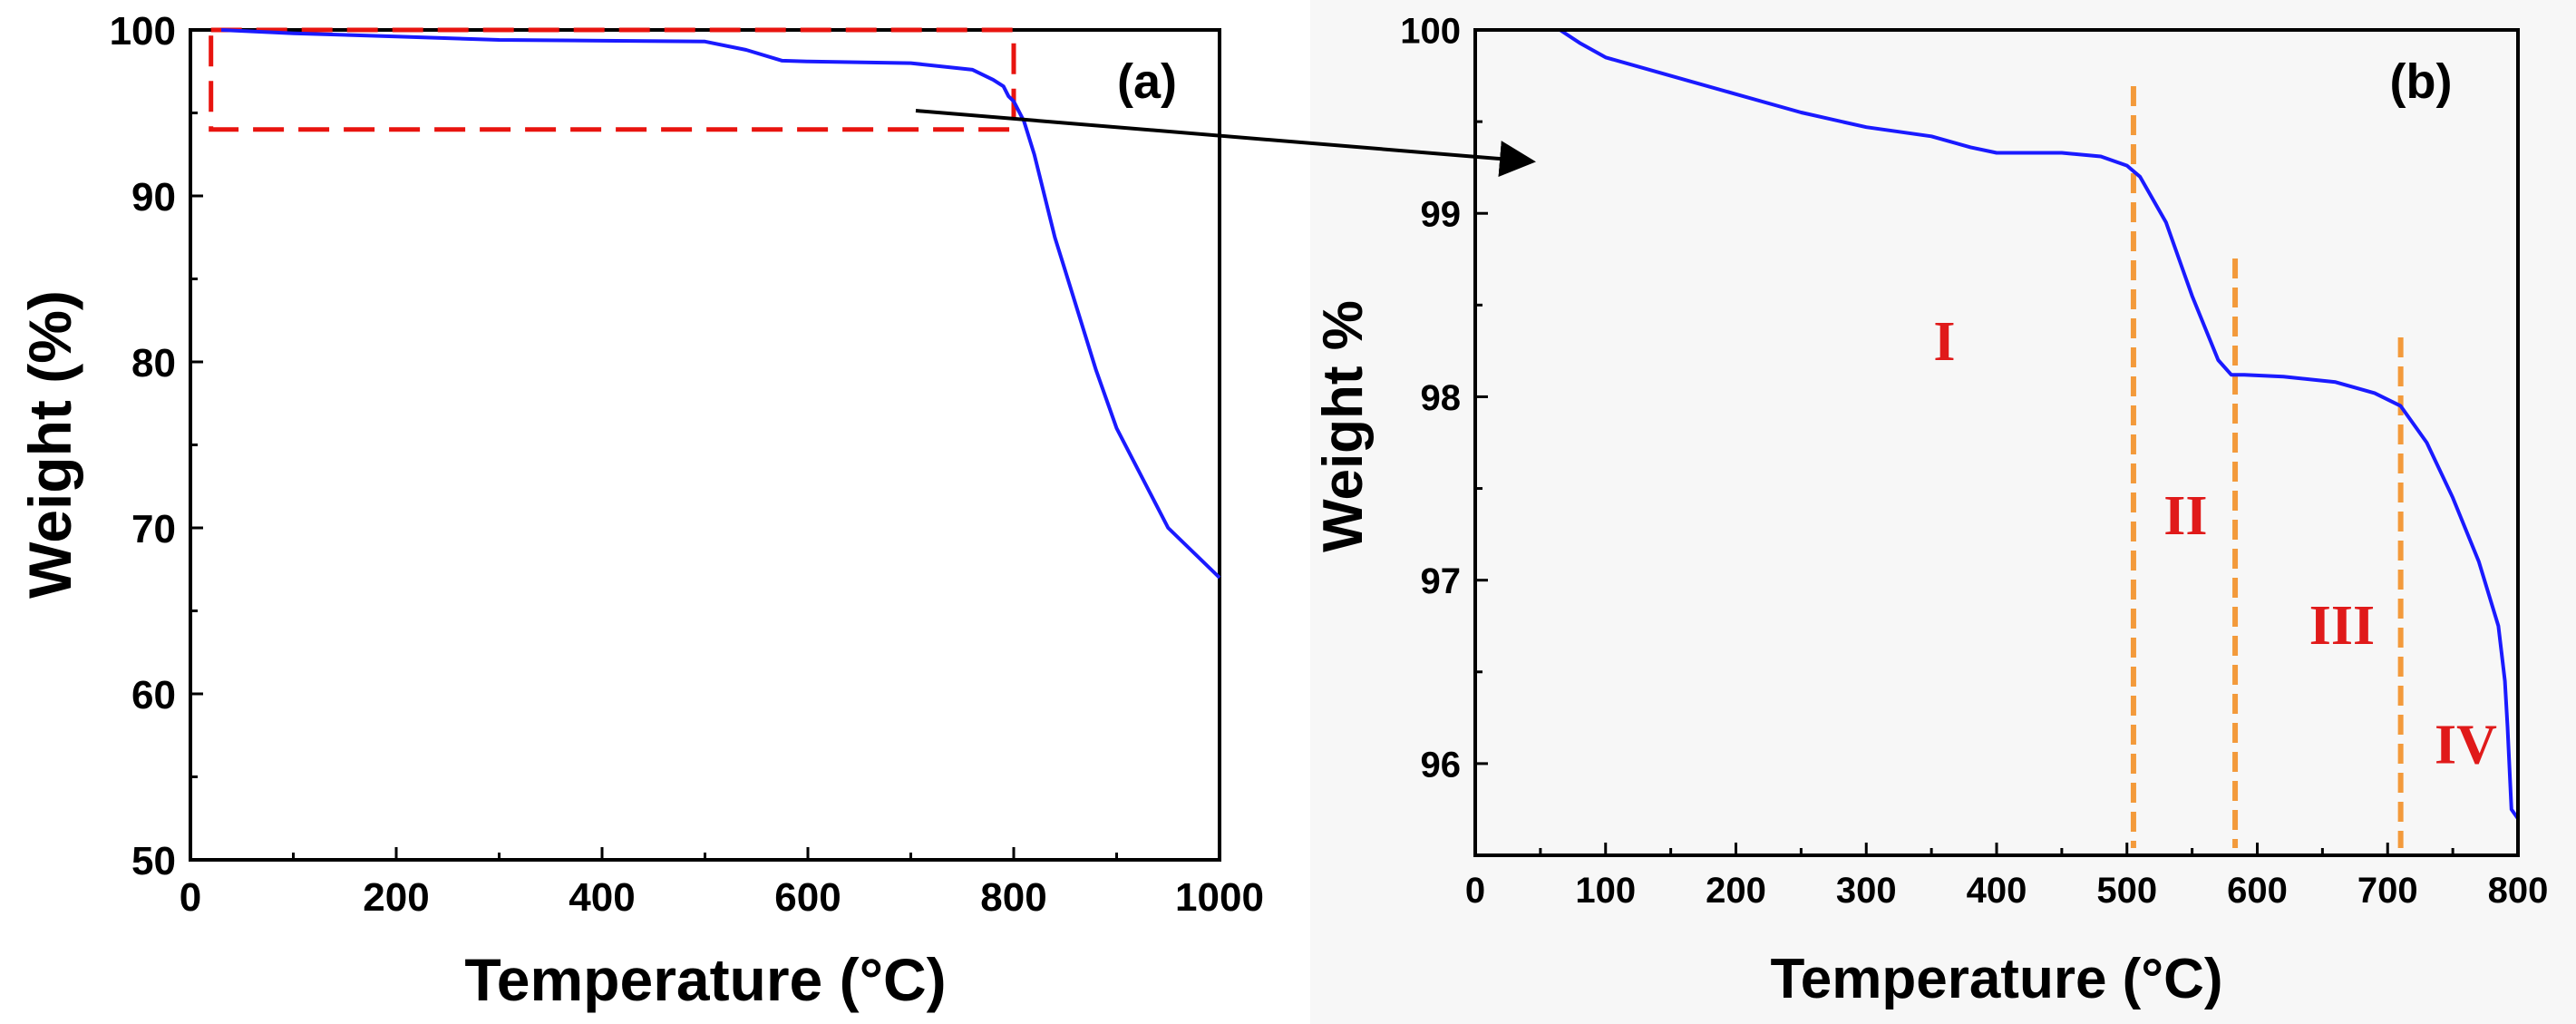 The height and width of the screenshot is (1024, 2576). What do you see at coordinates (1219, 897) in the screenshot?
I see `x-tick-label: 1000` at bounding box center [1219, 897].